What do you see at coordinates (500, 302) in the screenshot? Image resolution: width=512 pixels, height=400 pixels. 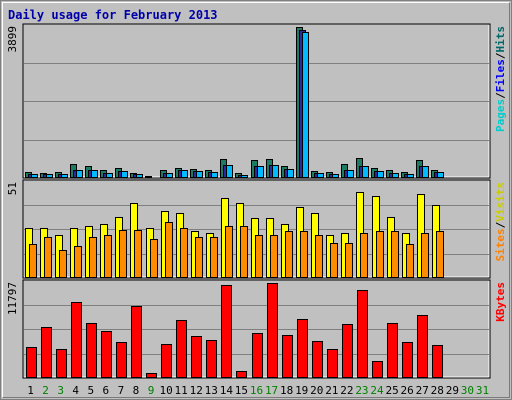 I see `legend-kbytes: KBytes` at bounding box center [500, 302].